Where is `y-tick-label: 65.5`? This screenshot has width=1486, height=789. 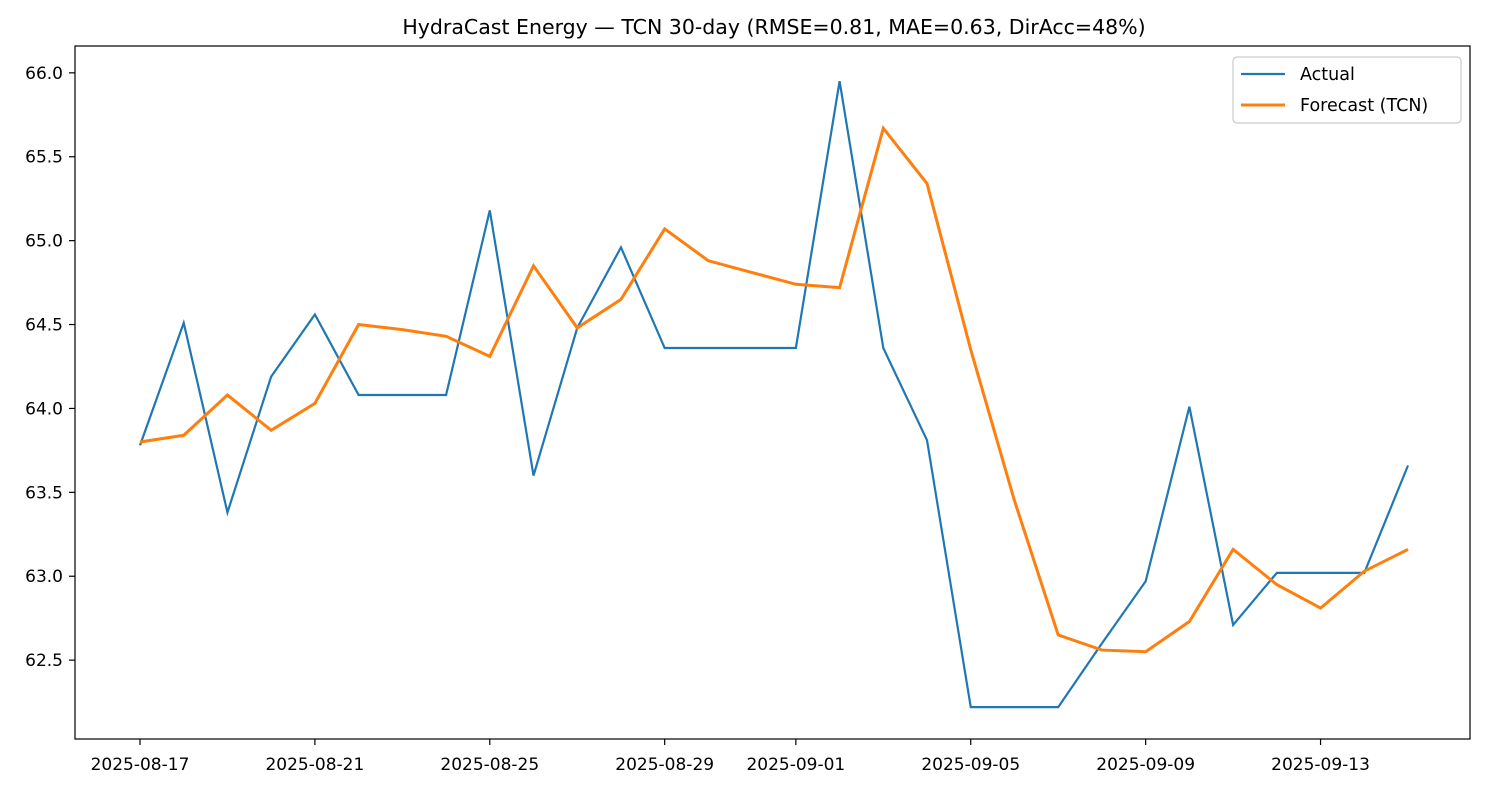
y-tick-label: 65.5 is located at coordinates (44, 158).